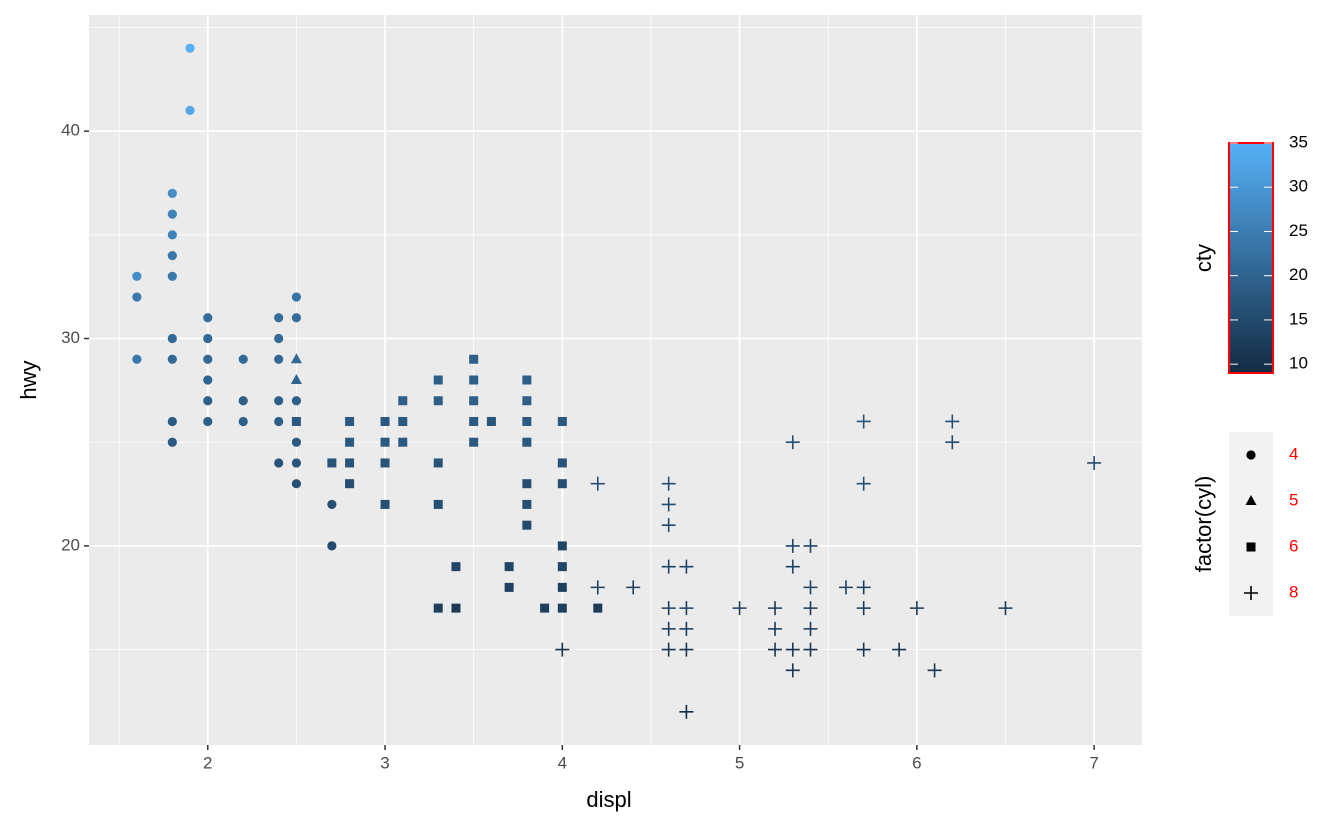 The width and height of the screenshot is (1344, 835). What do you see at coordinates (1298, 318) in the screenshot?
I see `colorbar-label: 15` at bounding box center [1298, 318].